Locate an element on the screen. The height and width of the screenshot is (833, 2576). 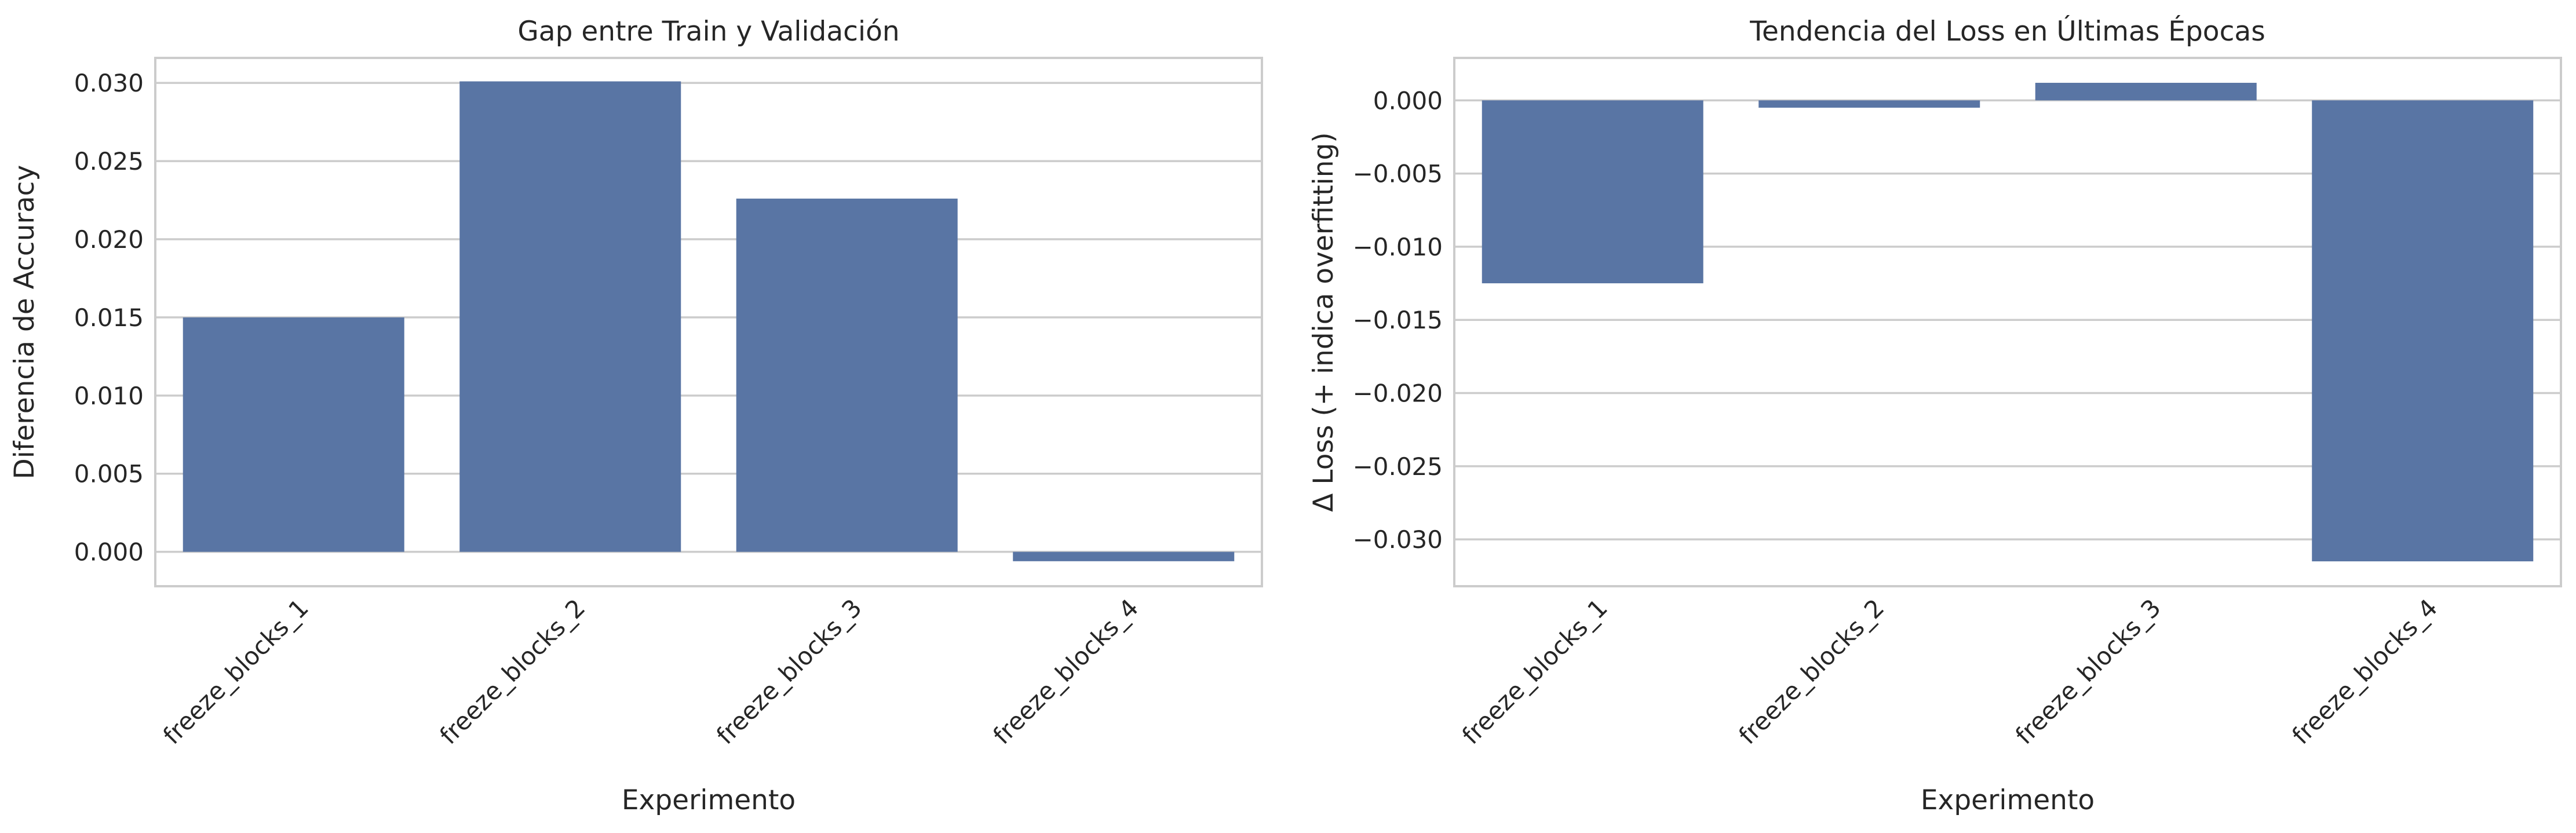
y-tick-label: −0.030 is located at coordinates (1398, 539).